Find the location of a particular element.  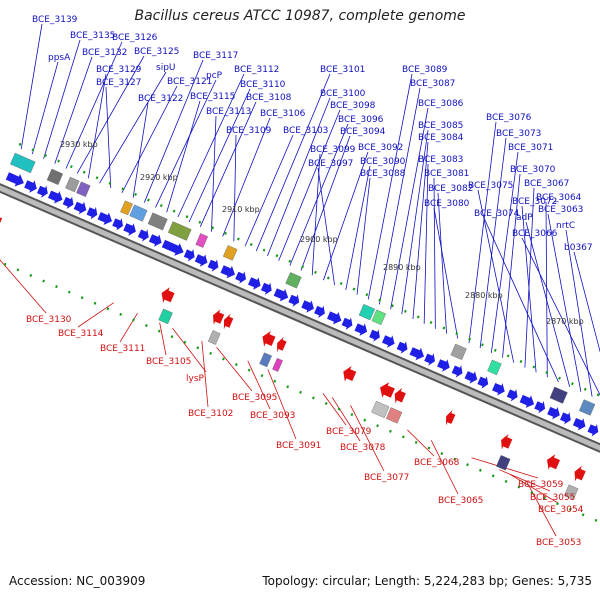

forward-gene-label: BCE_3106 is located at coordinates (283, 114).